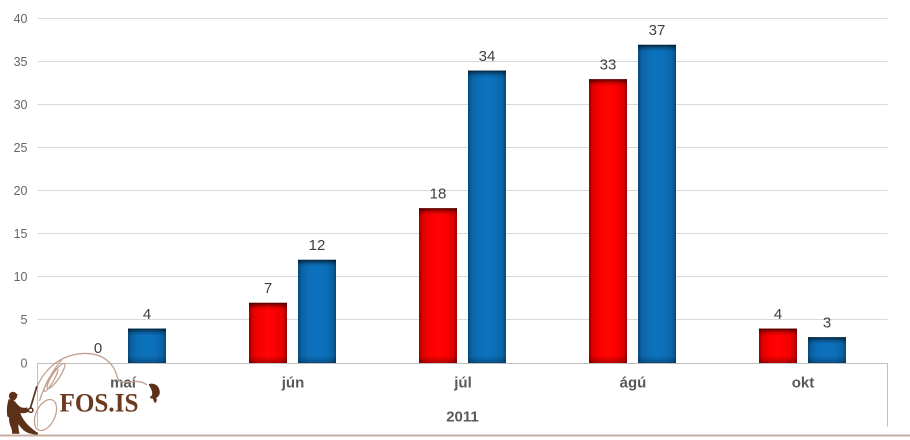 The height and width of the screenshot is (440, 910). What do you see at coordinates (438, 193) in the screenshot?
I see `svg-text: 18` at bounding box center [438, 193].